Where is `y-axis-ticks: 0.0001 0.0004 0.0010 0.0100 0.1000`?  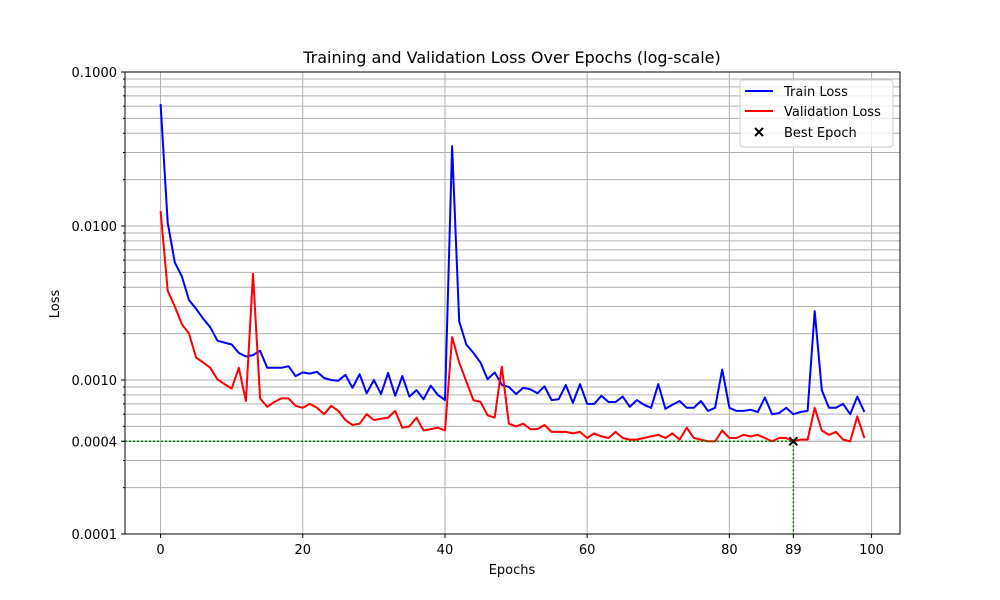
y-axis-ticks: 0.0001 0.0004 0.0010 0.0100 0.1000 is located at coordinates (98, 304).